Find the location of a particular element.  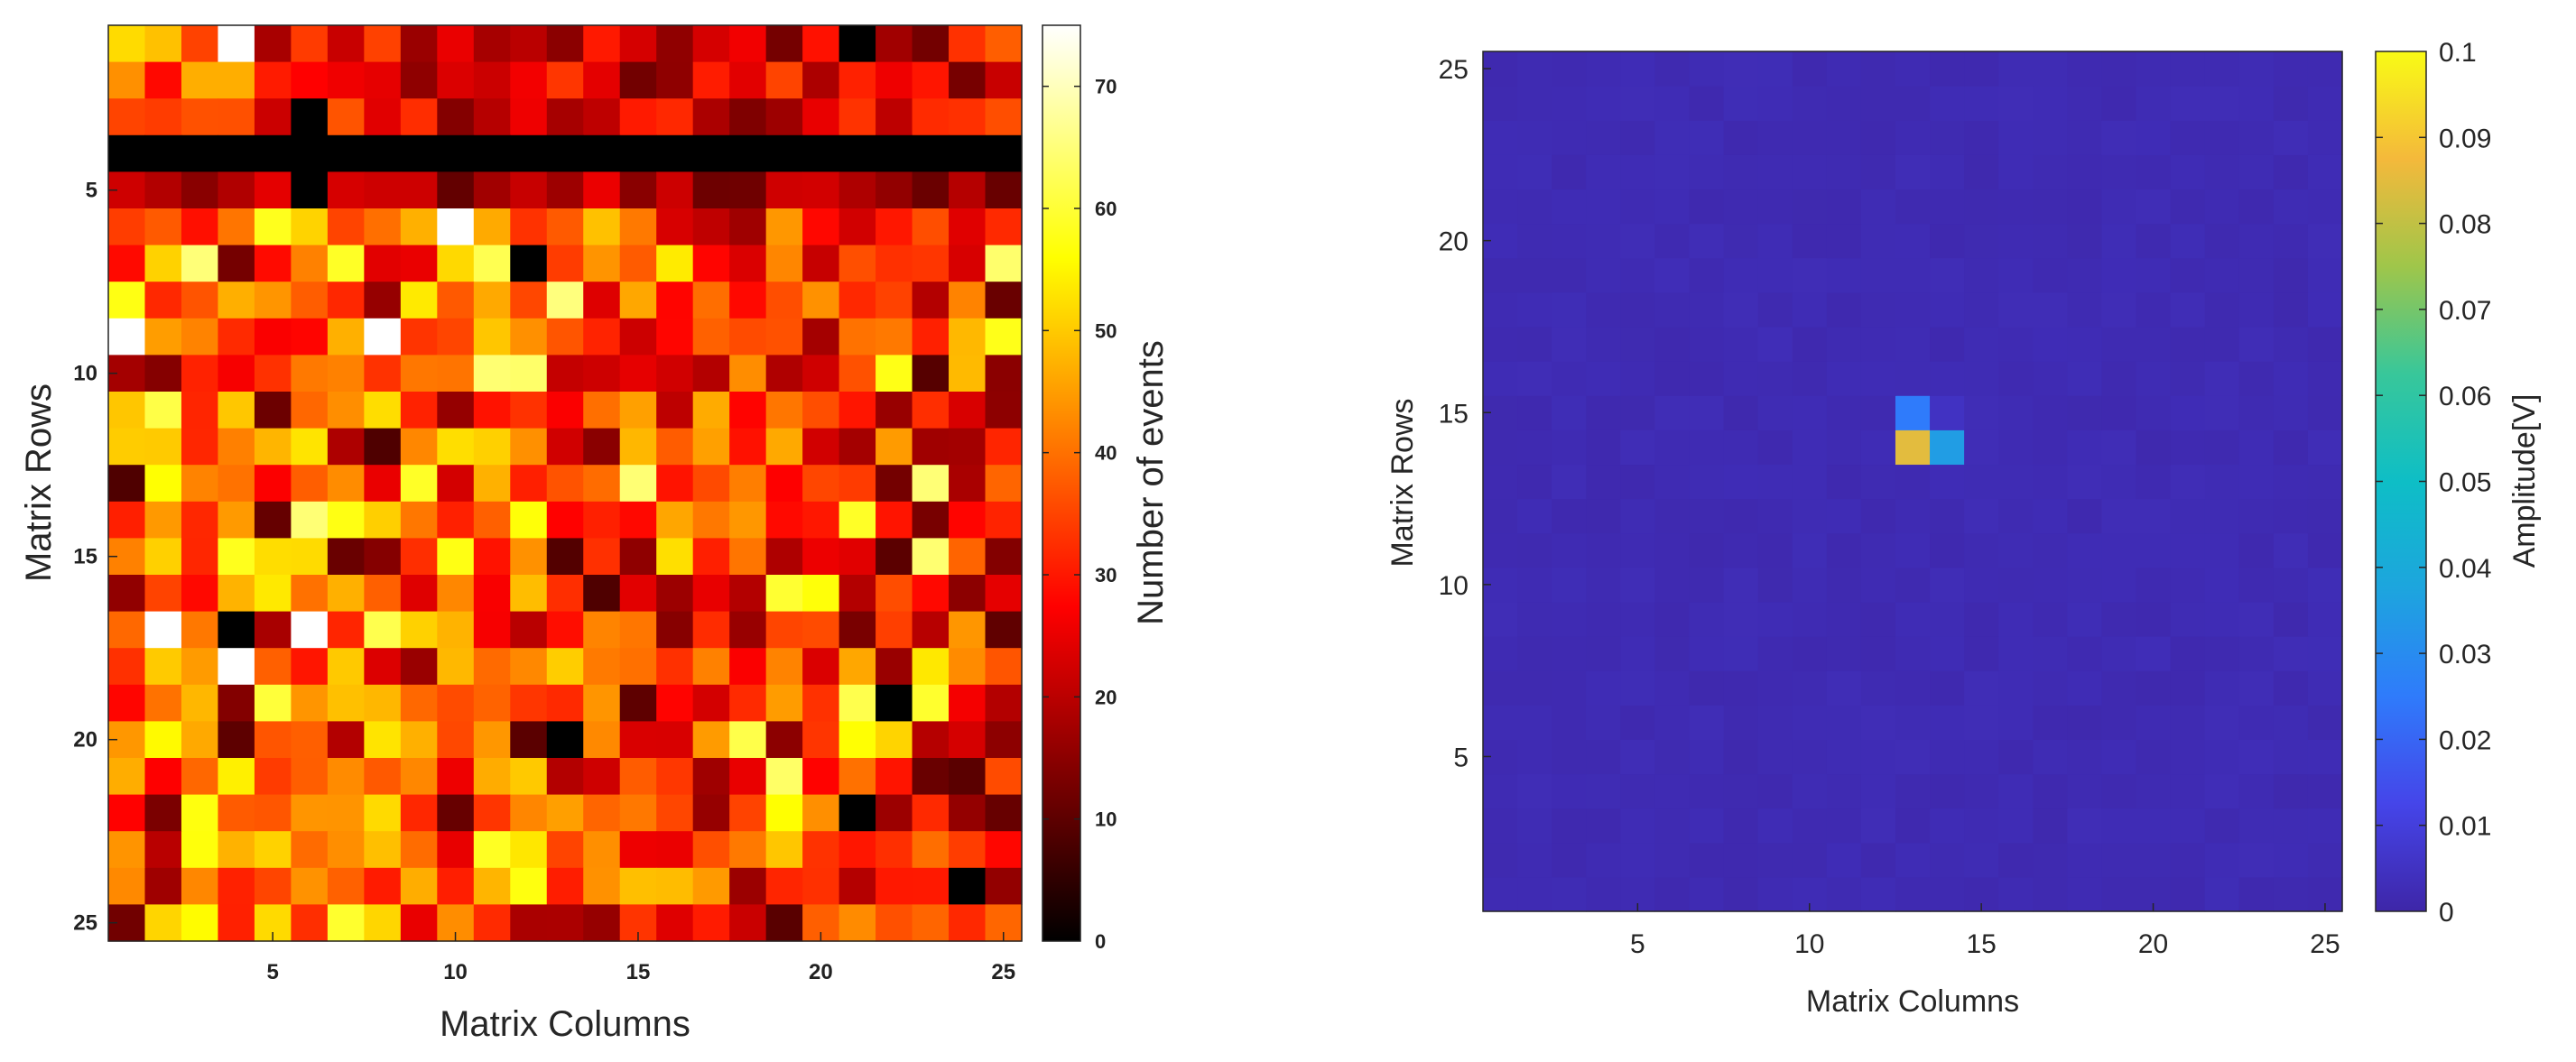

y-tick-label: 10 is located at coordinates (1454, 586).